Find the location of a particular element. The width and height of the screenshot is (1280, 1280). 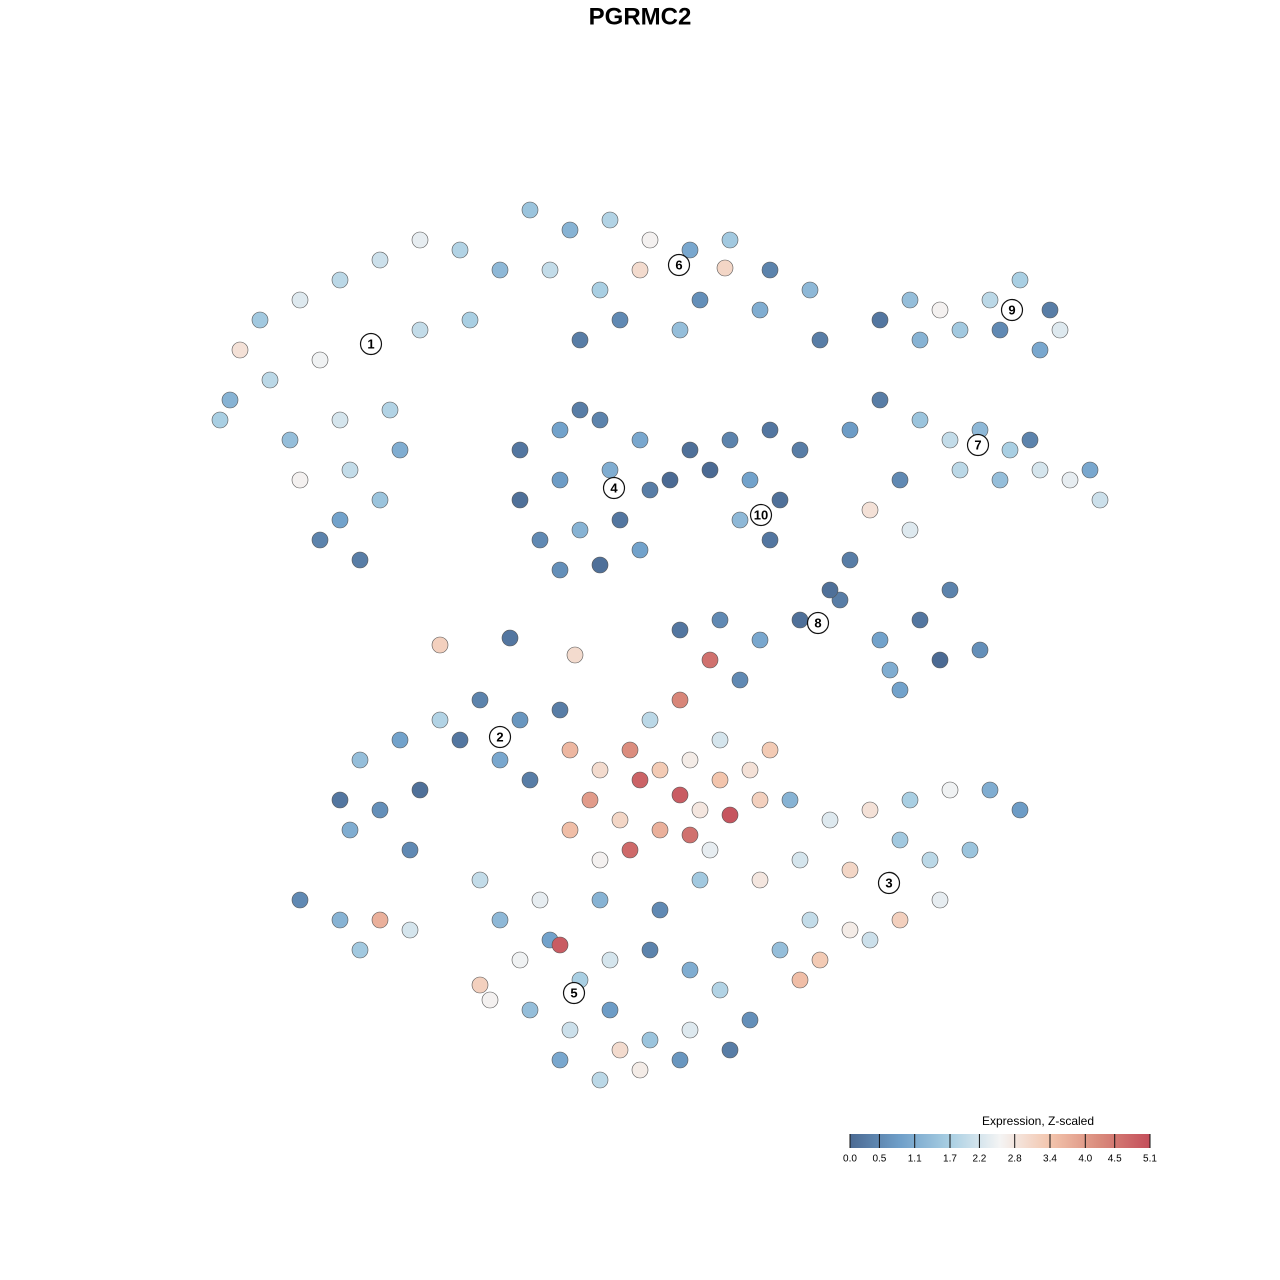

cluster-label: 10 is located at coordinates (761, 514).